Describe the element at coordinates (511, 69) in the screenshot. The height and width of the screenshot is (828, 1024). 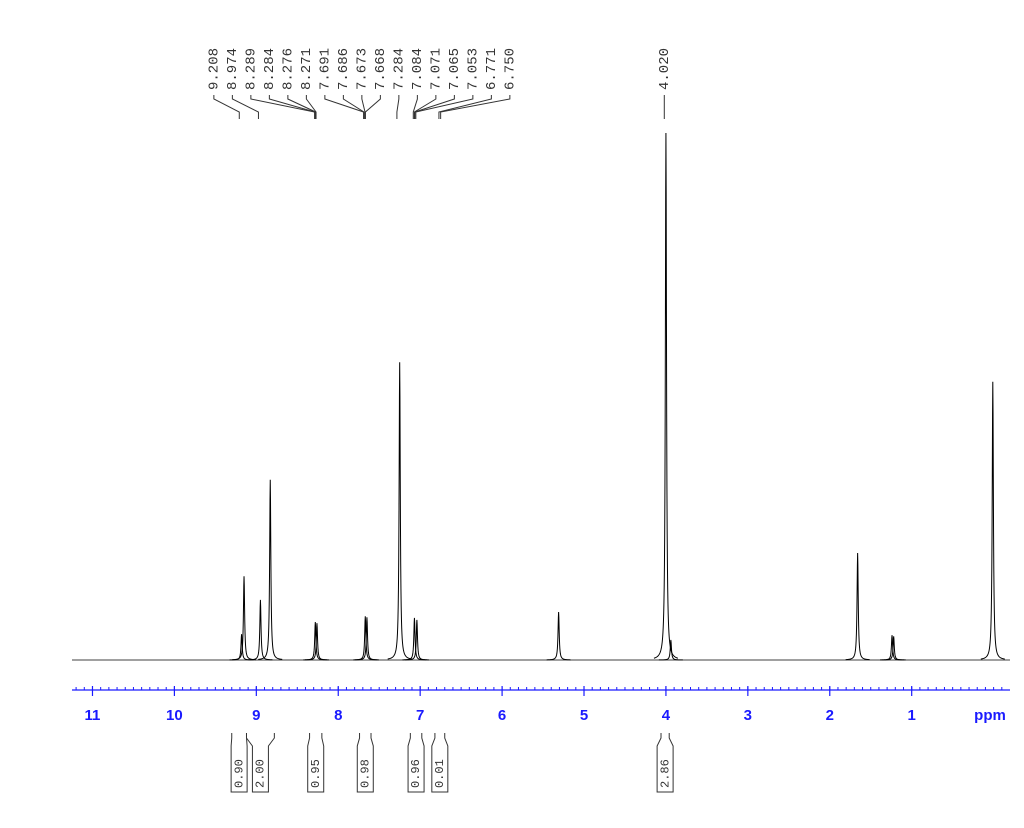
I see `peak-label: 6.750` at that location.